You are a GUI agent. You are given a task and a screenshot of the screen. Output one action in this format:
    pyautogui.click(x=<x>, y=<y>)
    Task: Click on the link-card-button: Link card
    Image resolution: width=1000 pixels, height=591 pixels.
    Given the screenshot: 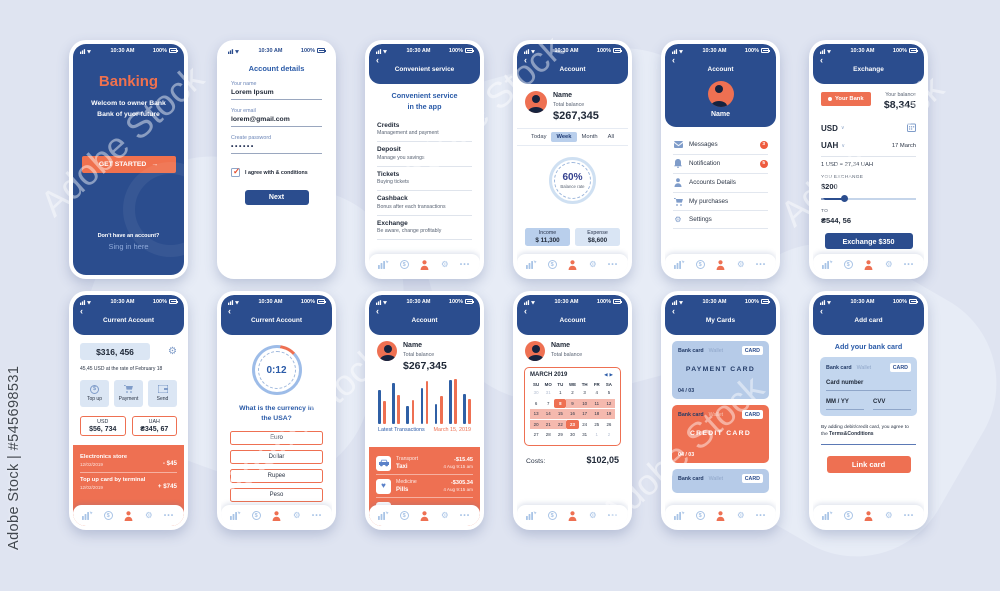 What is the action you would take?
    pyautogui.click(x=868, y=464)
    